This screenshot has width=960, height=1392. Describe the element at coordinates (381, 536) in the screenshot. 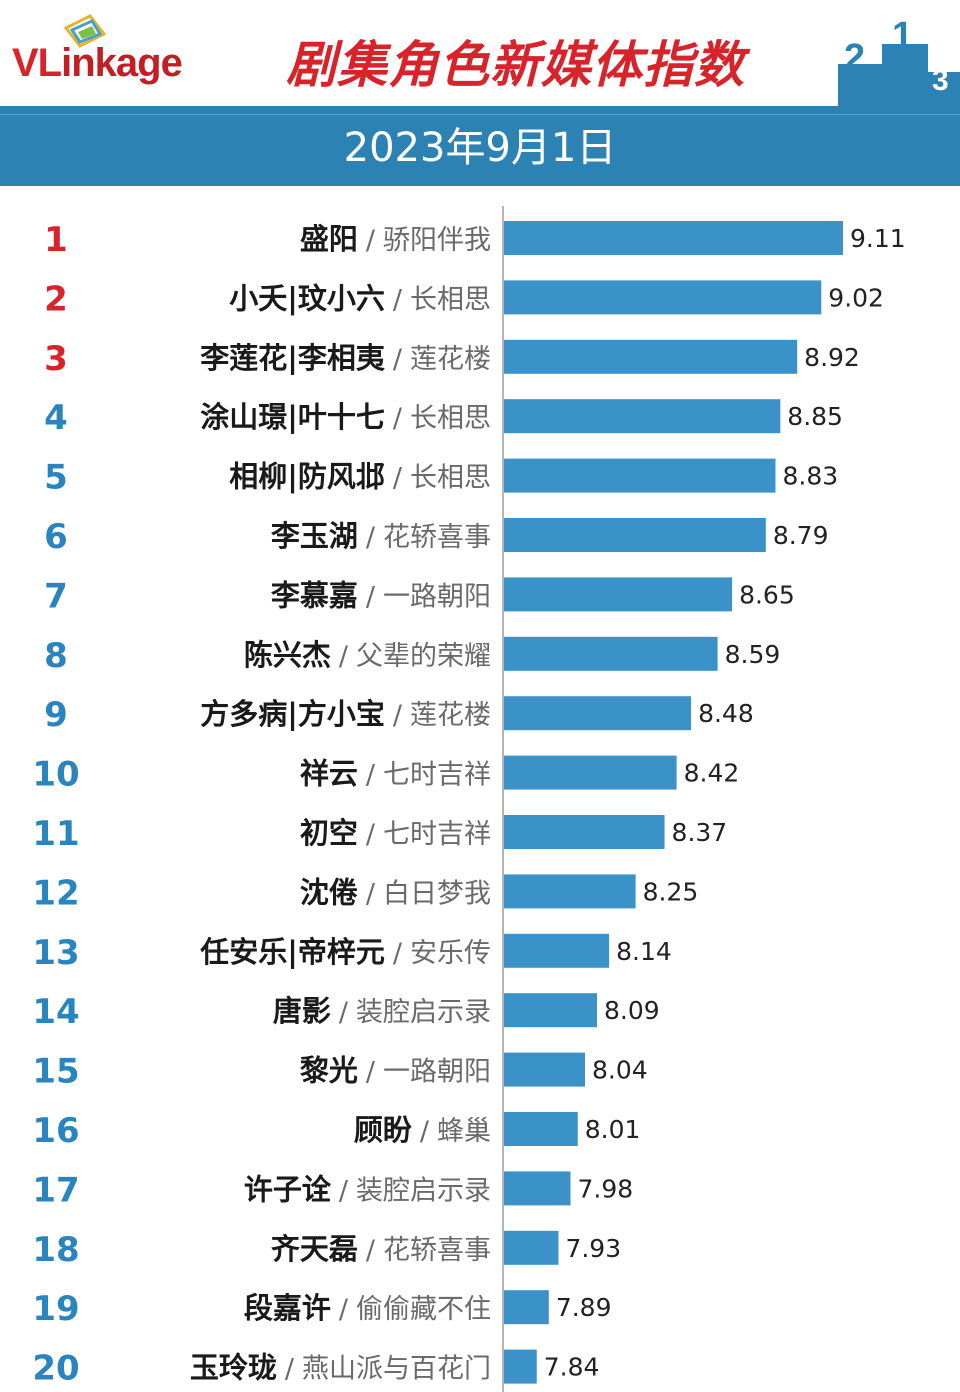

I see `category-label: 李玉湖 / 花轿喜事` at that location.